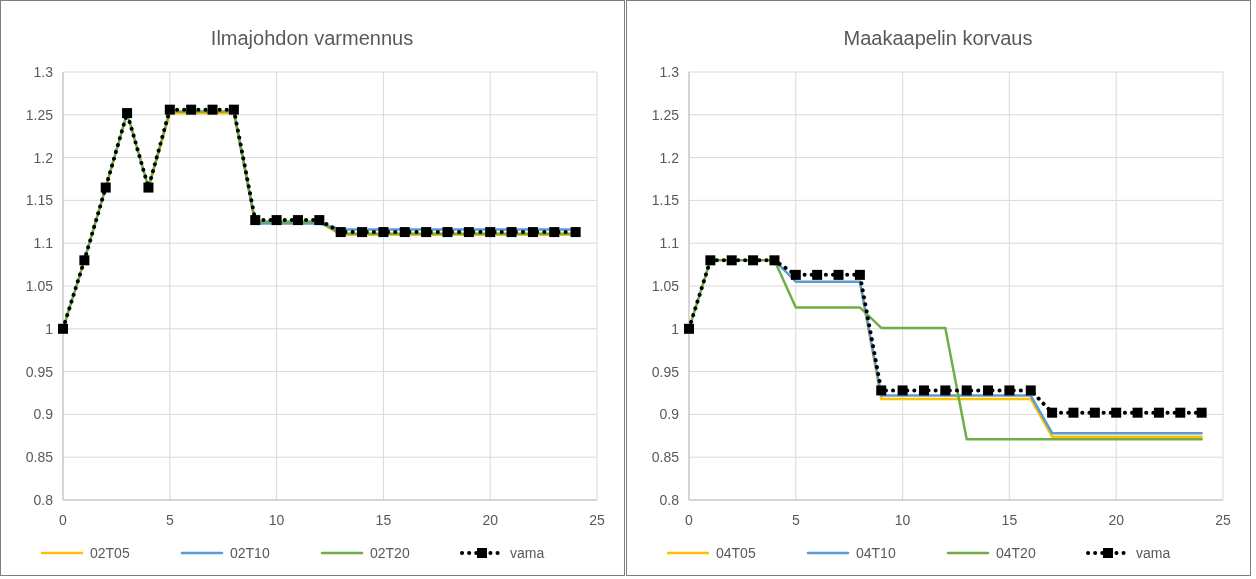  What do you see at coordinates (110, 553) in the screenshot?
I see `legend-label: 02T05` at bounding box center [110, 553].